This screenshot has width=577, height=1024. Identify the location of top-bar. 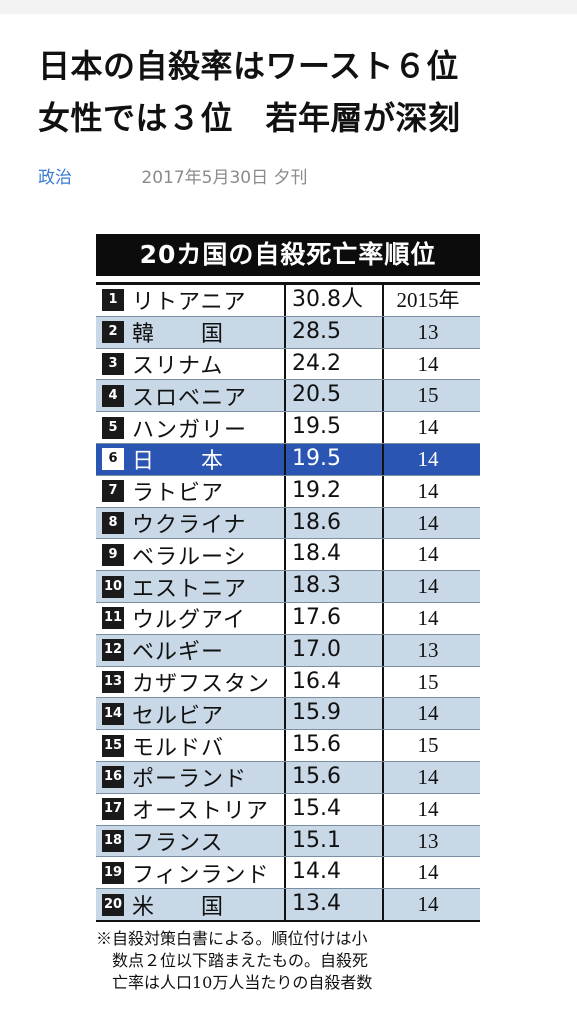
(288, 7).